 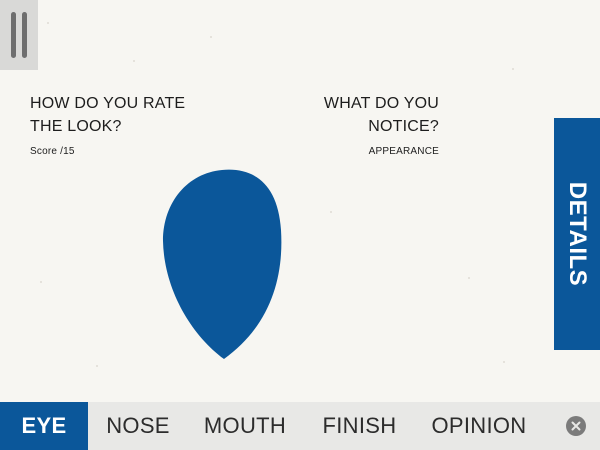 What do you see at coordinates (403, 151) in the screenshot?
I see `appearance-label: APPEARANCE` at bounding box center [403, 151].